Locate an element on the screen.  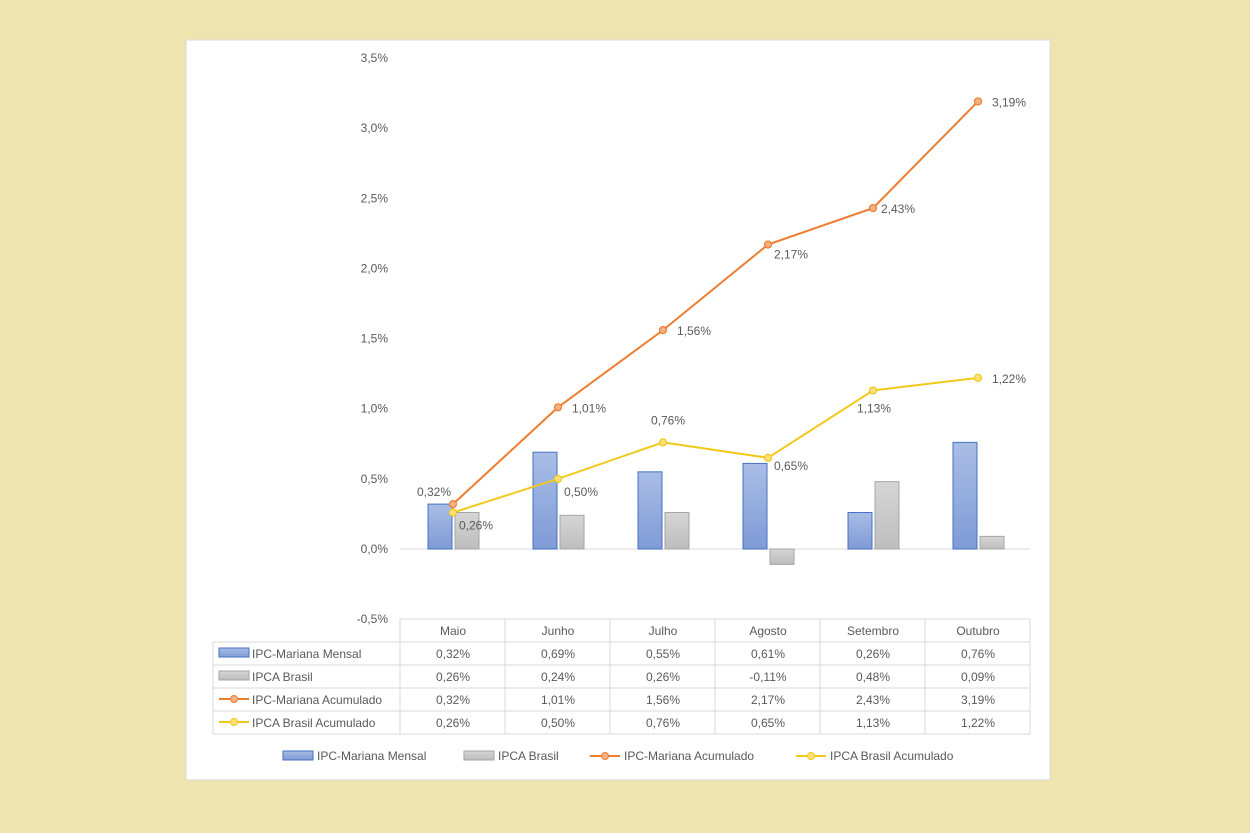
x-category-label: Maio is located at coordinates (453, 631).